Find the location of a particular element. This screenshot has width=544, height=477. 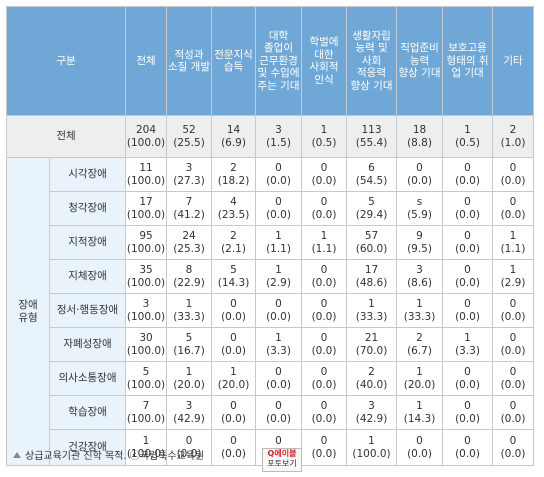

value-count: 11 is located at coordinates (146, 168).